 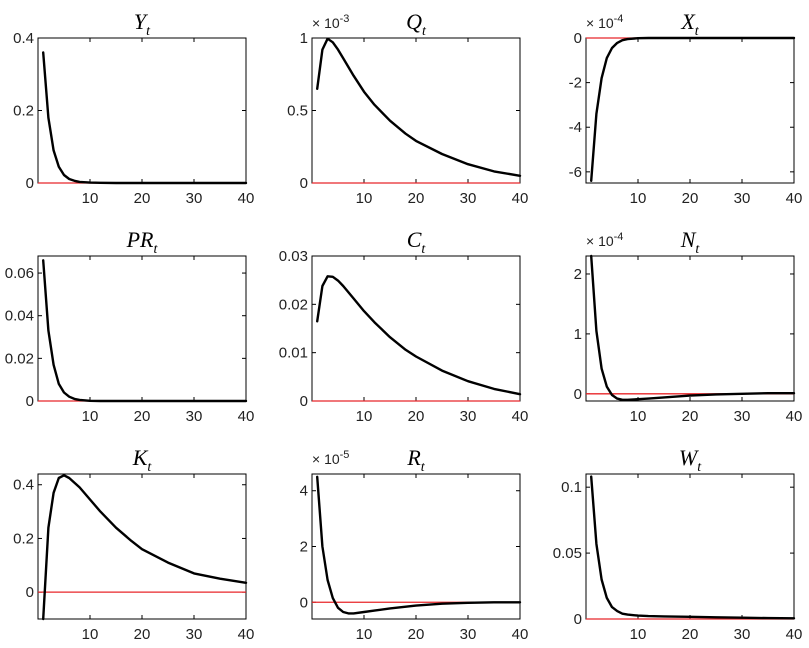 What do you see at coordinates (330, 22) in the screenshot?
I see `axis-exponent-label: × 10⁻³` at bounding box center [330, 22].